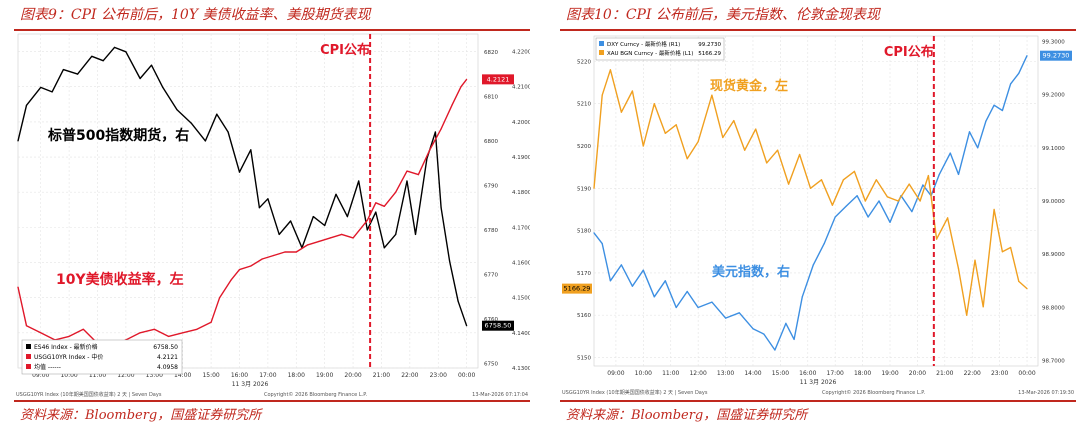 This screenshot has width=1080, height=426. What do you see at coordinates (751, 272) in the screenshot?
I see `annotation-dxy: 美元指数，右` at bounding box center [751, 272].